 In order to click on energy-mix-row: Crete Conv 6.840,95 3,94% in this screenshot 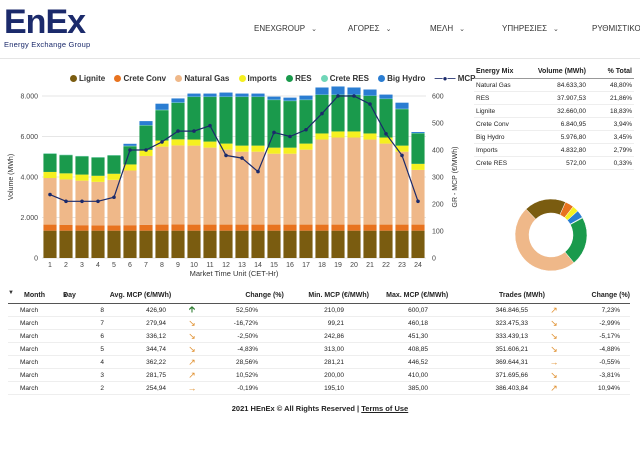, I will do `click(554, 124)`.